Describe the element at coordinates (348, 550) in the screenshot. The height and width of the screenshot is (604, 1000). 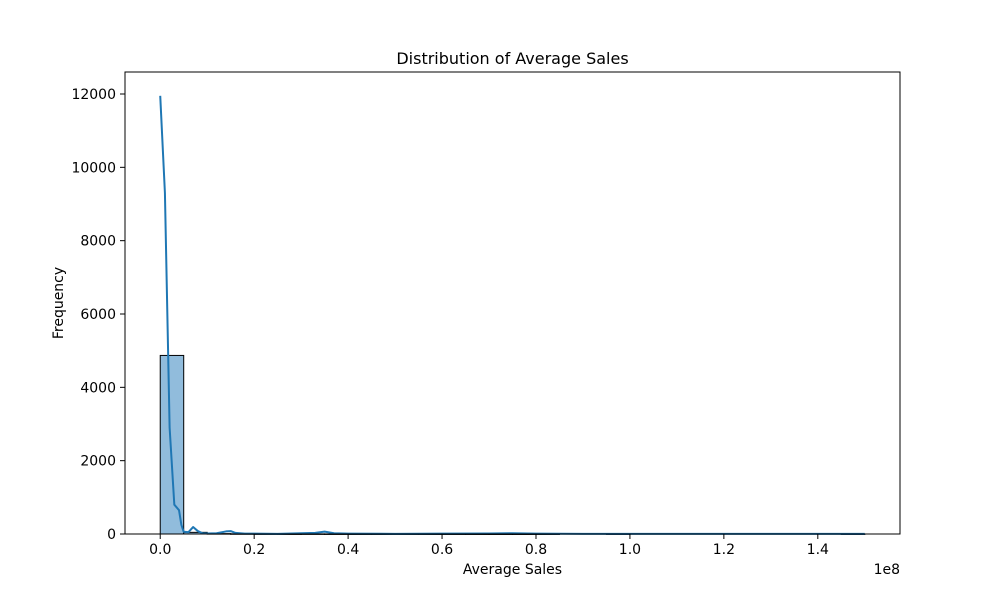
I see `x-tick-label: 0.4` at that location.